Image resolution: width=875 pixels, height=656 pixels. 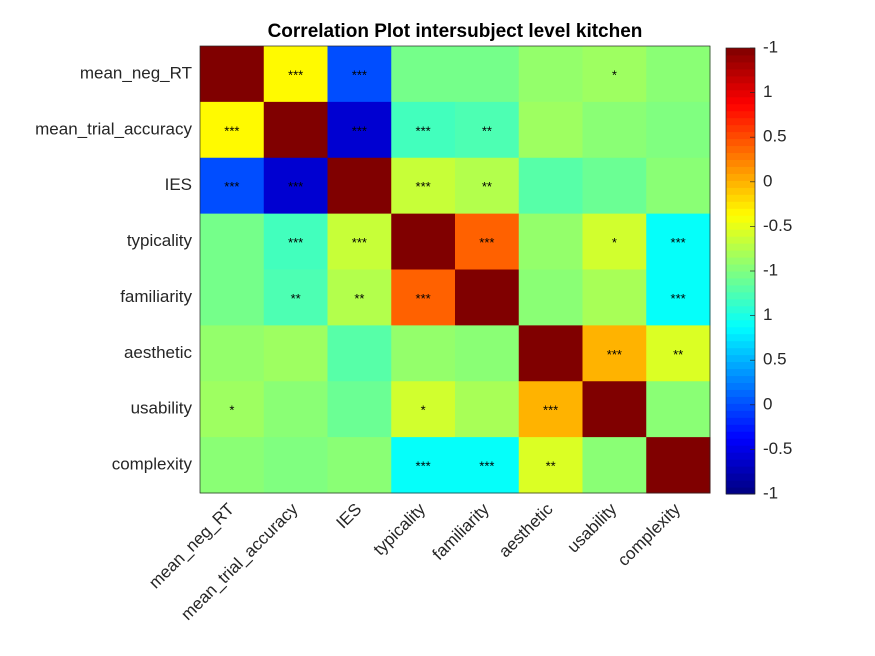 I want to click on colorbar-tick-label: 1, so click(x=767, y=314).